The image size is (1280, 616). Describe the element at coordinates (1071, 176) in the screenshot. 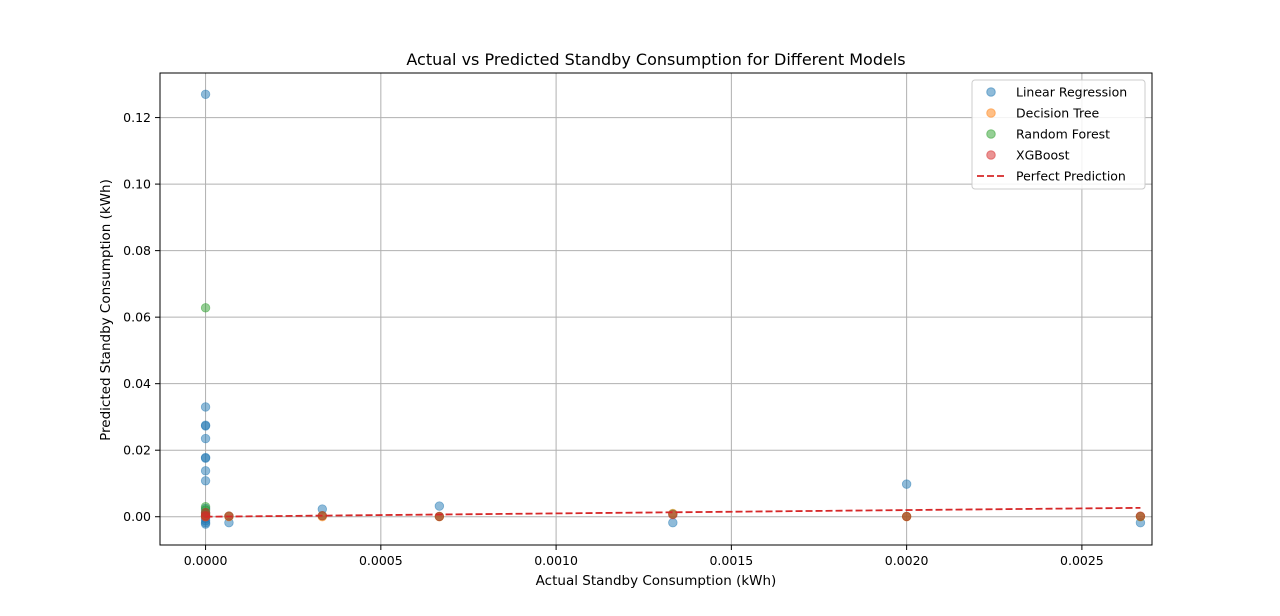

I see `legend-label-perfect-prediction: Perfect Prediction` at that location.